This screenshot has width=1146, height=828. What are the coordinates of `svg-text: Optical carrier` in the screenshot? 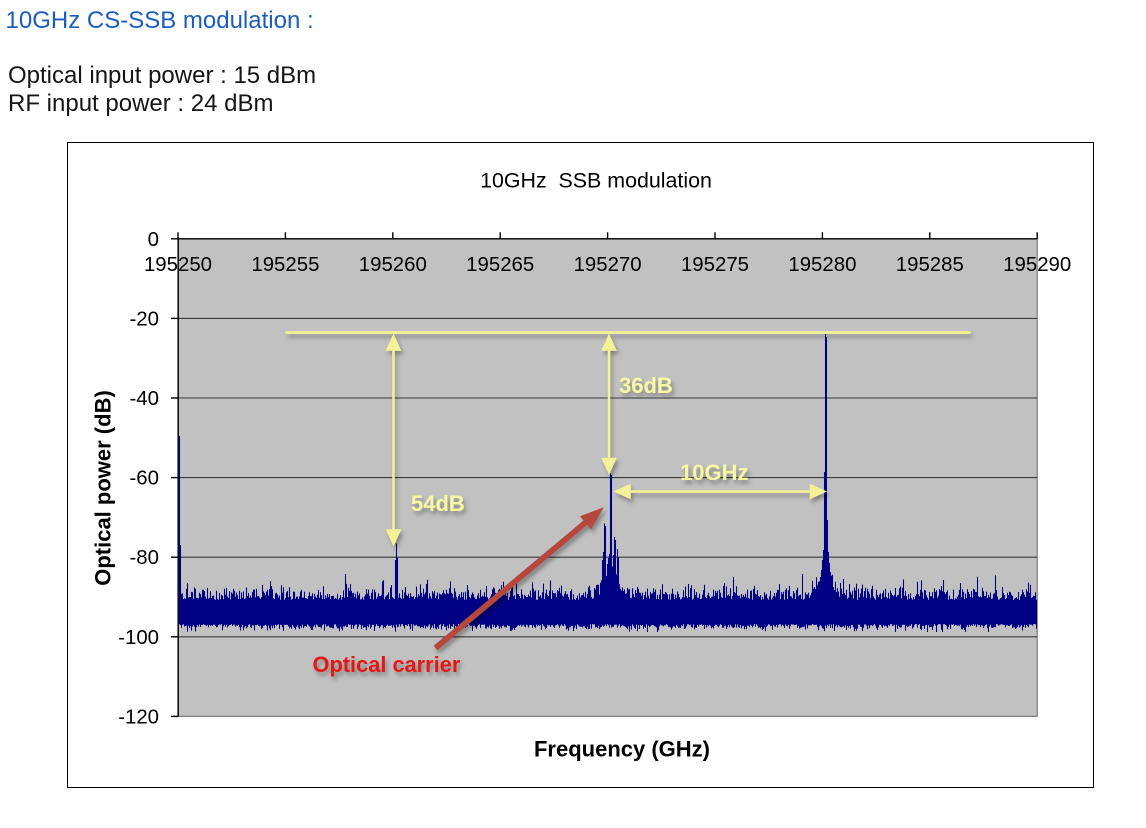 It's located at (387, 664).